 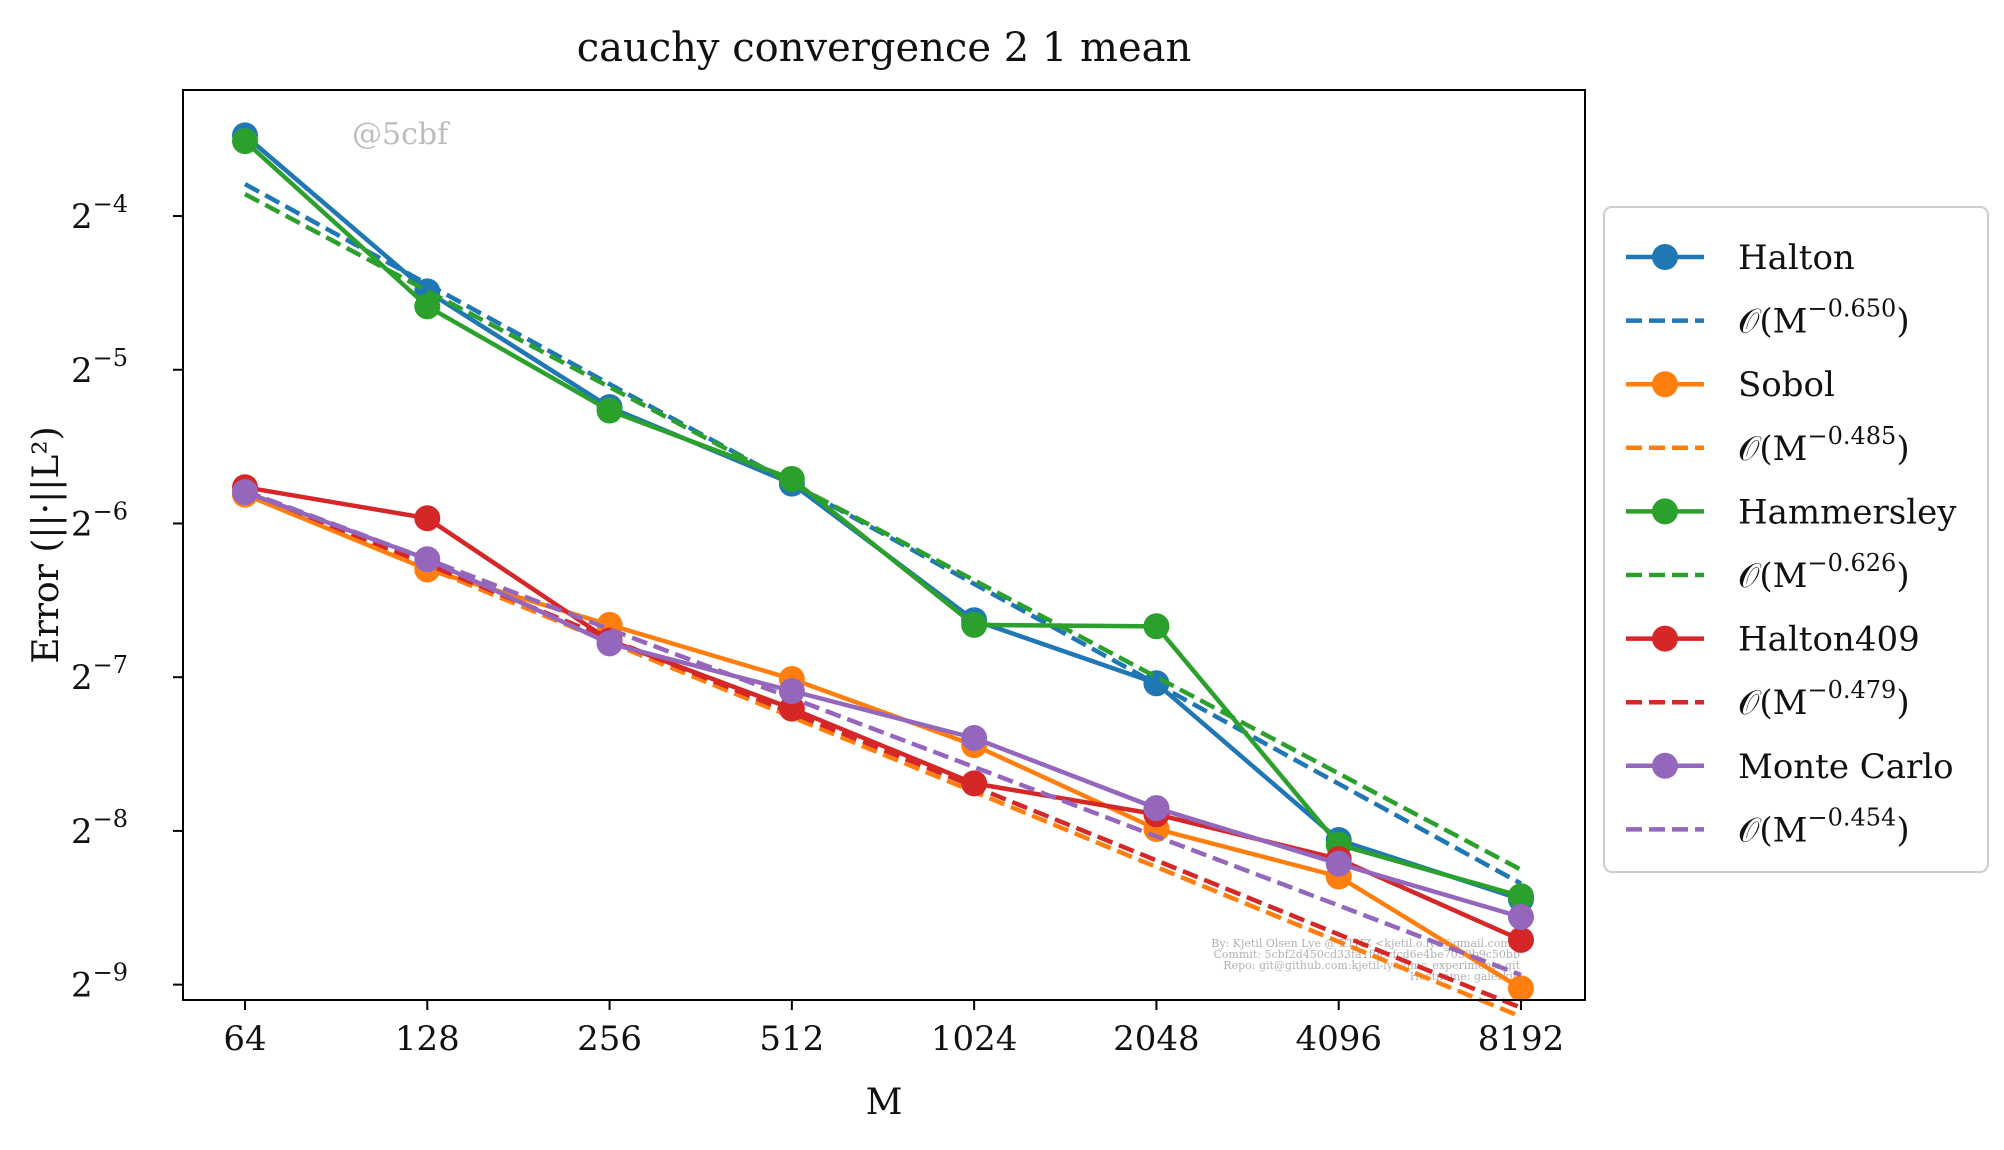 I want to click on legend-marker-sobol, so click(x=1665, y=384).